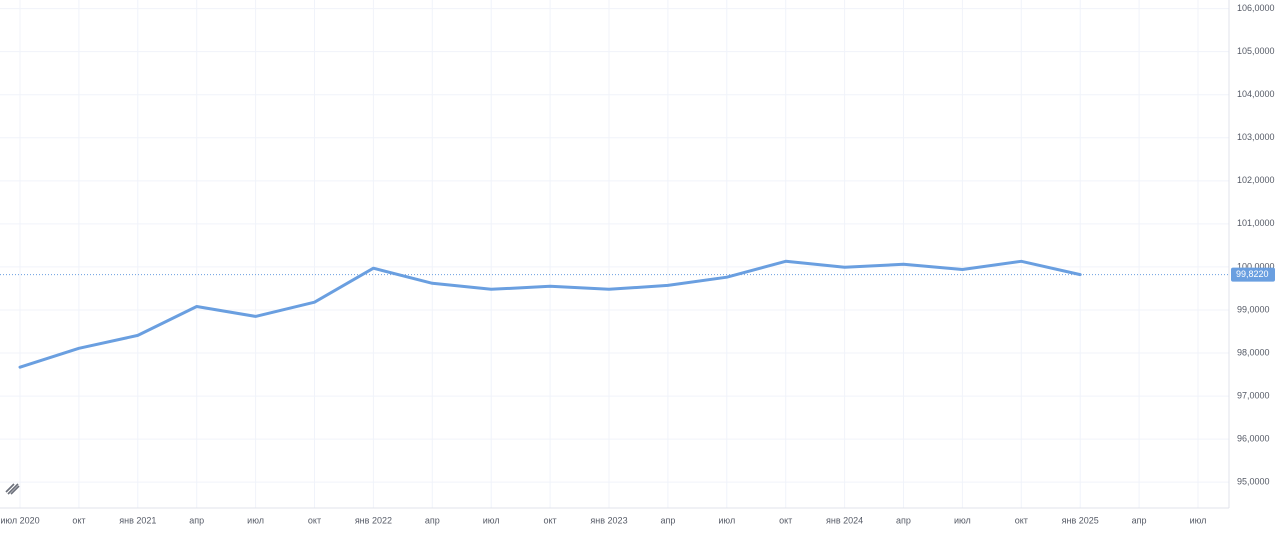  What do you see at coordinates (1256, 94) in the screenshot?
I see `y-tick-label: 104,0000` at bounding box center [1256, 94].